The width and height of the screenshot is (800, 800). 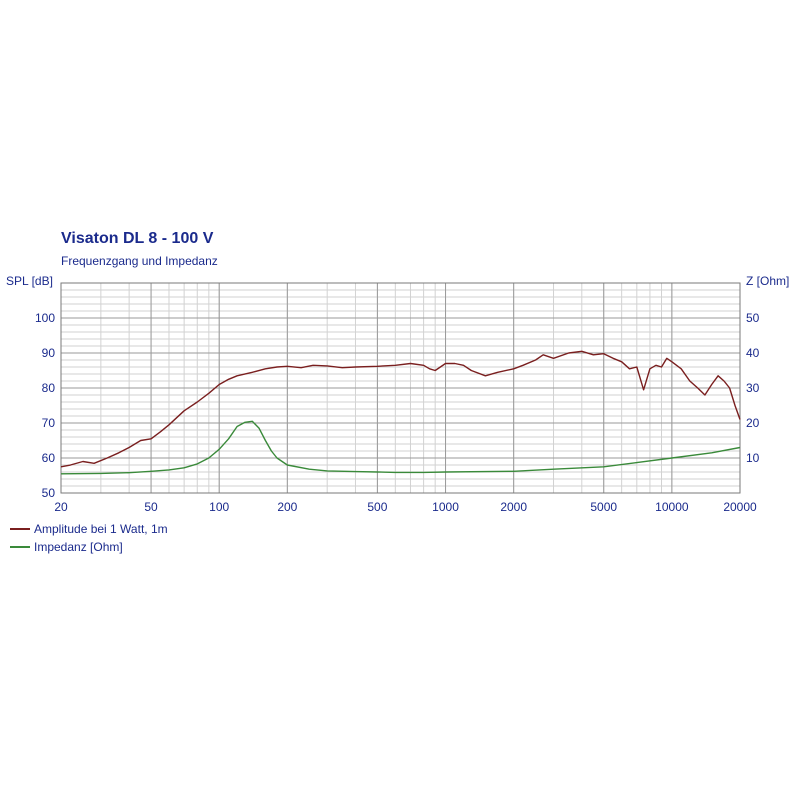 What do you see at coordinates (49, 423) in the screenshot?
I see `y-tick-label-left: 70` at bounding box center [49, 423].